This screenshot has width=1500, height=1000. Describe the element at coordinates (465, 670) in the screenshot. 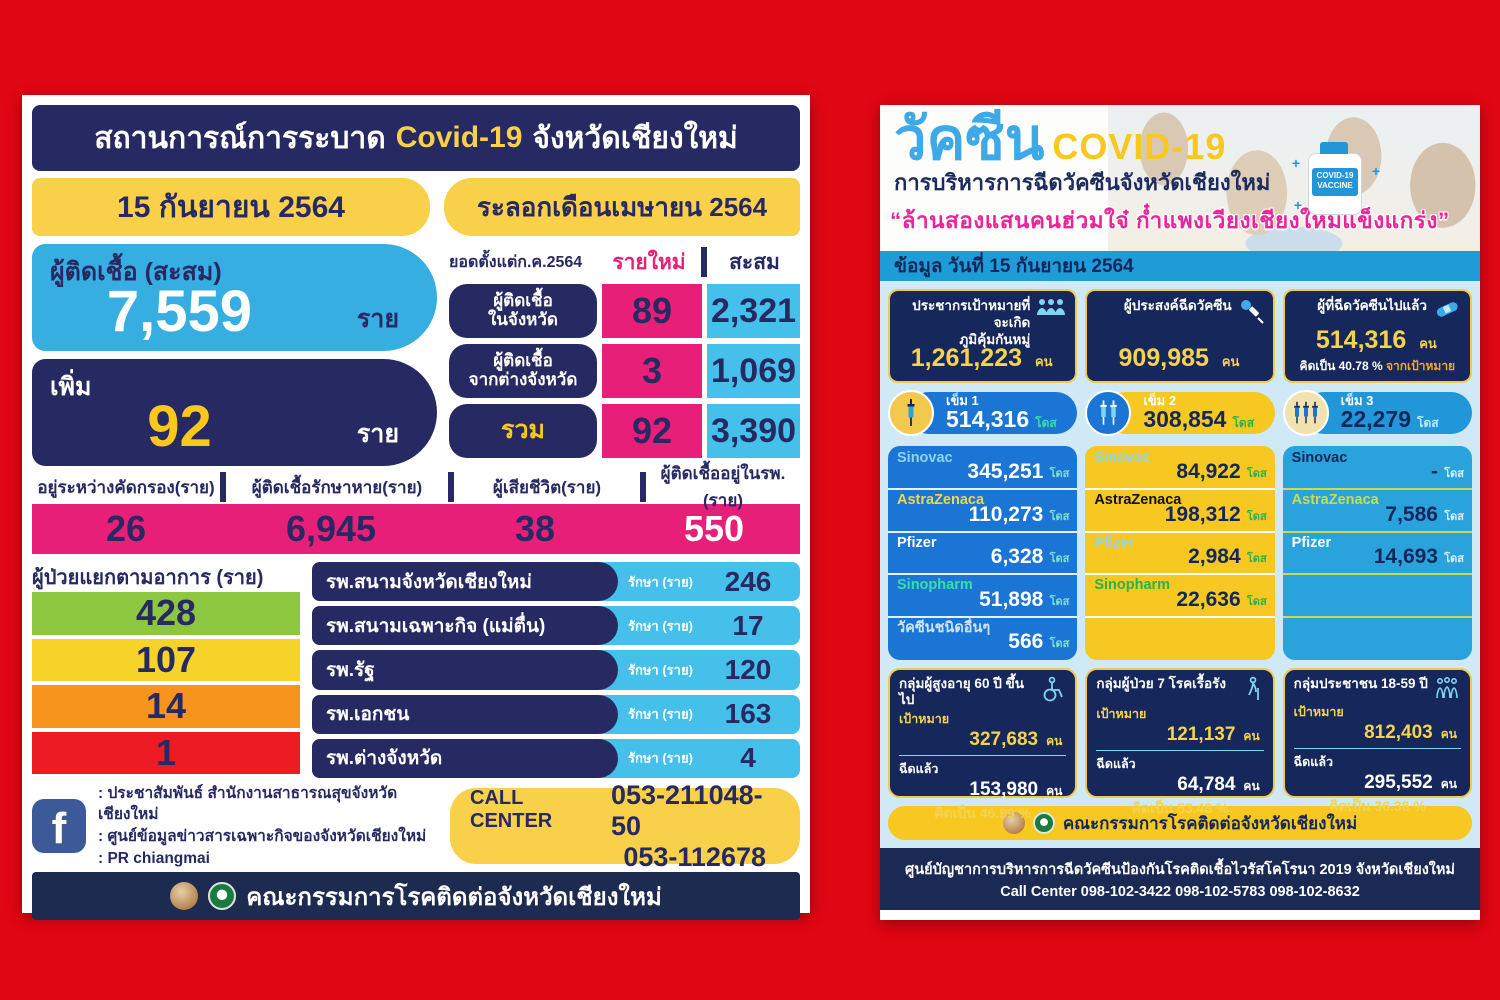

I see `hospital-name: รพ.รัฐ` at that location.